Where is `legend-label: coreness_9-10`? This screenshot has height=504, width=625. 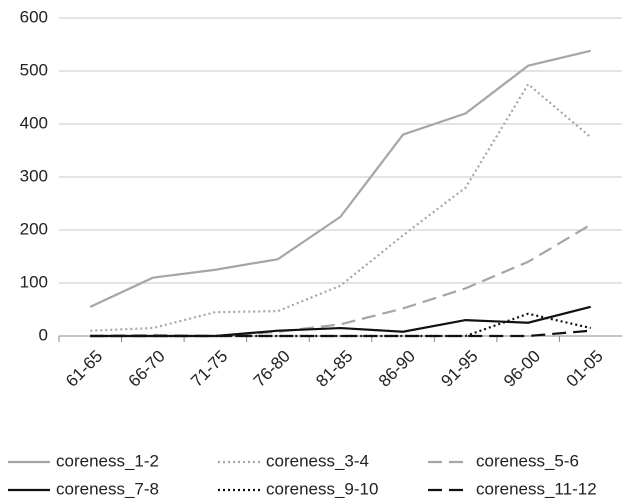 legend-label: coreness_9-10 is located at coordinates (322, 488).